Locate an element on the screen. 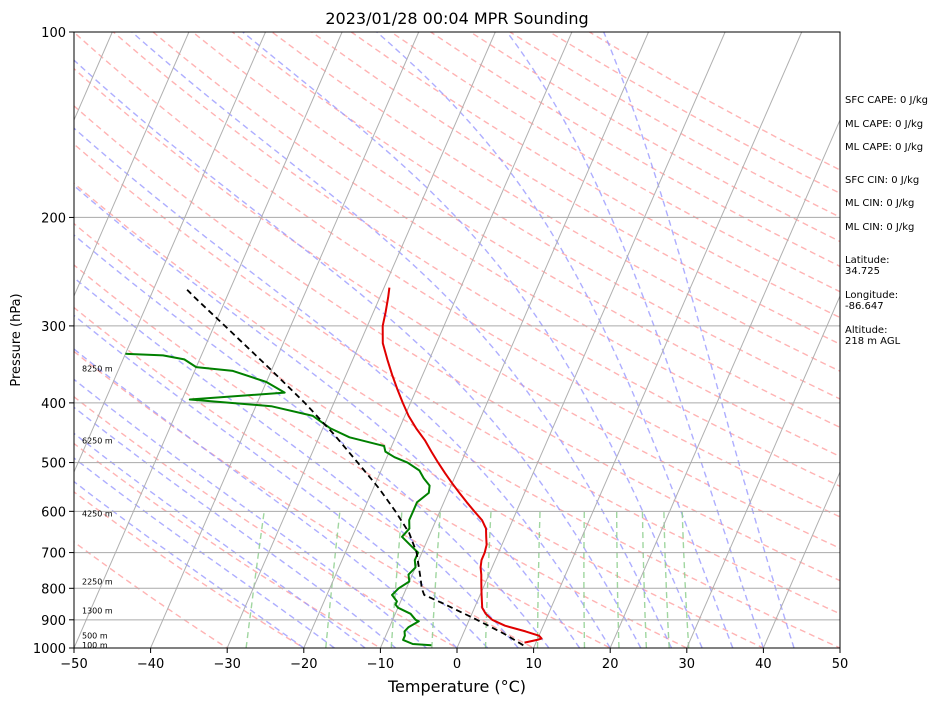 This screenshot has height=705, width=946. x-tick-label: 10 is located at coordinates (533, 664).